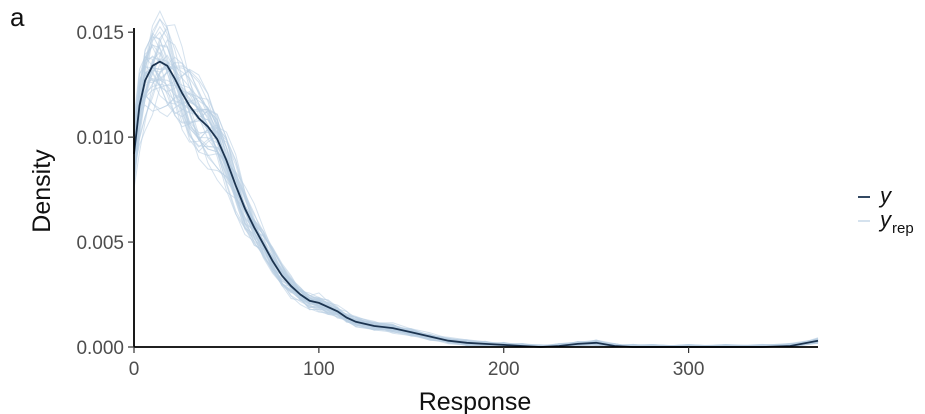  What do you see at coordinates (319, 369) in the screenshot?
I see `x-tick-label: 100` at bounding box center [319, 369].